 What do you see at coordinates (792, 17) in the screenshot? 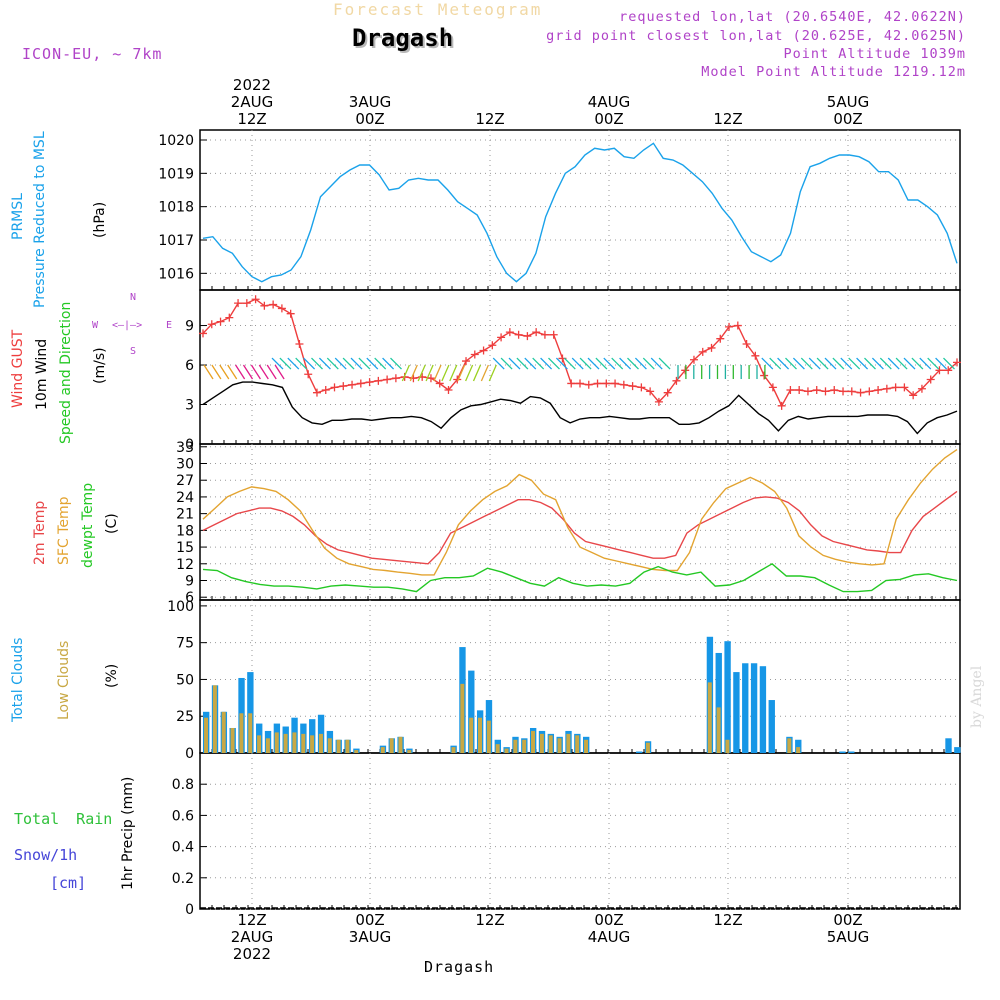
I see `requested-coords: requested lon,lat (20.6540E, 42.0622N)` at bounding box center [792, 17].